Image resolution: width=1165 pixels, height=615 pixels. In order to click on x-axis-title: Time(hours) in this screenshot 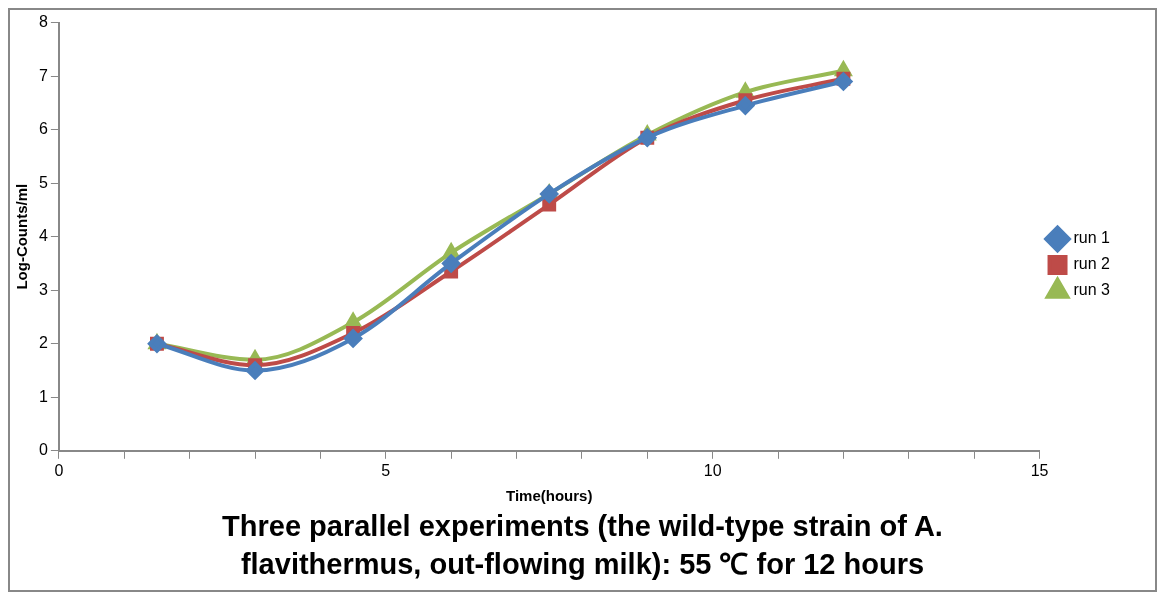, I will do `click(549, 496)`.